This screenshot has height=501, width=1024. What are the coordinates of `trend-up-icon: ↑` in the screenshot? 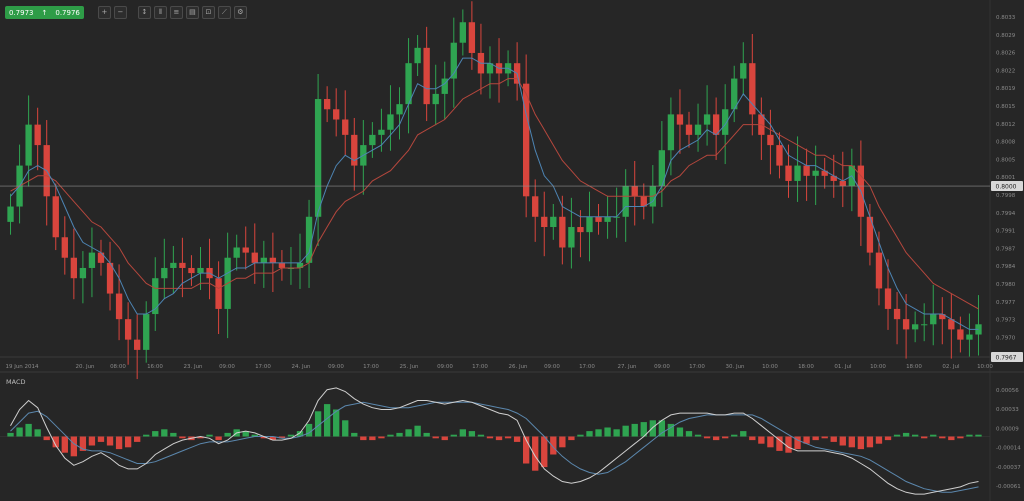 It's located at (44, 12).